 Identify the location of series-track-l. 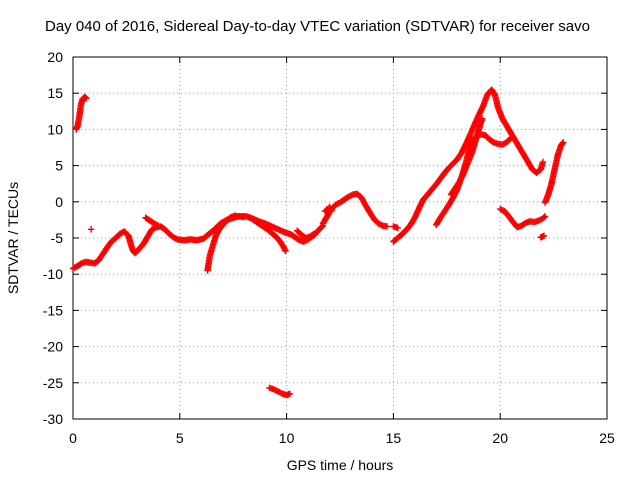
(468, 165).